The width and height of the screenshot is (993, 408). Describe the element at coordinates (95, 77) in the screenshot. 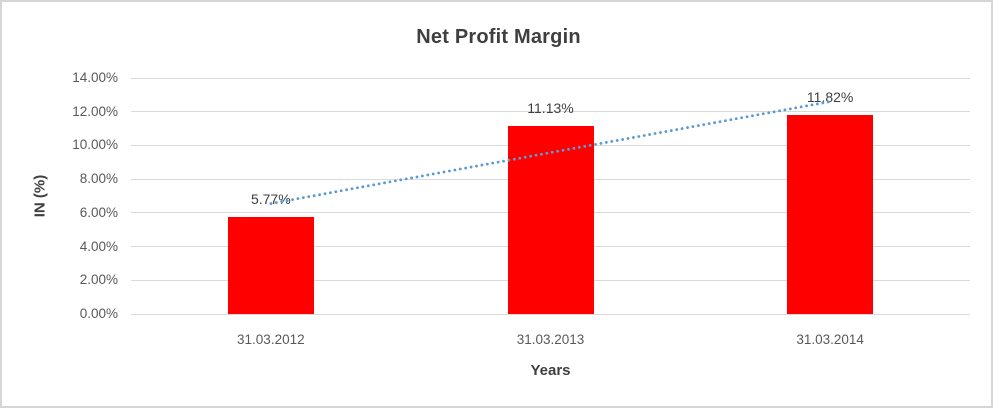

I see `y-tick-label: 14.00%` at that location.